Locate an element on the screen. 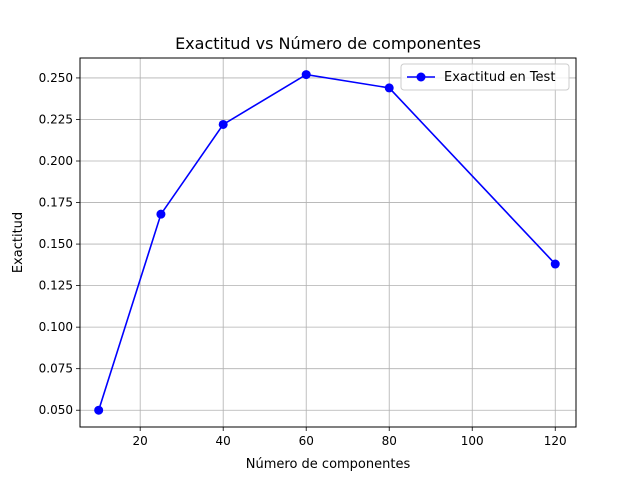 The width and height of the screenshot is (640, 480). y-tick-label: 0.150 is located at coordinates (56, 244).